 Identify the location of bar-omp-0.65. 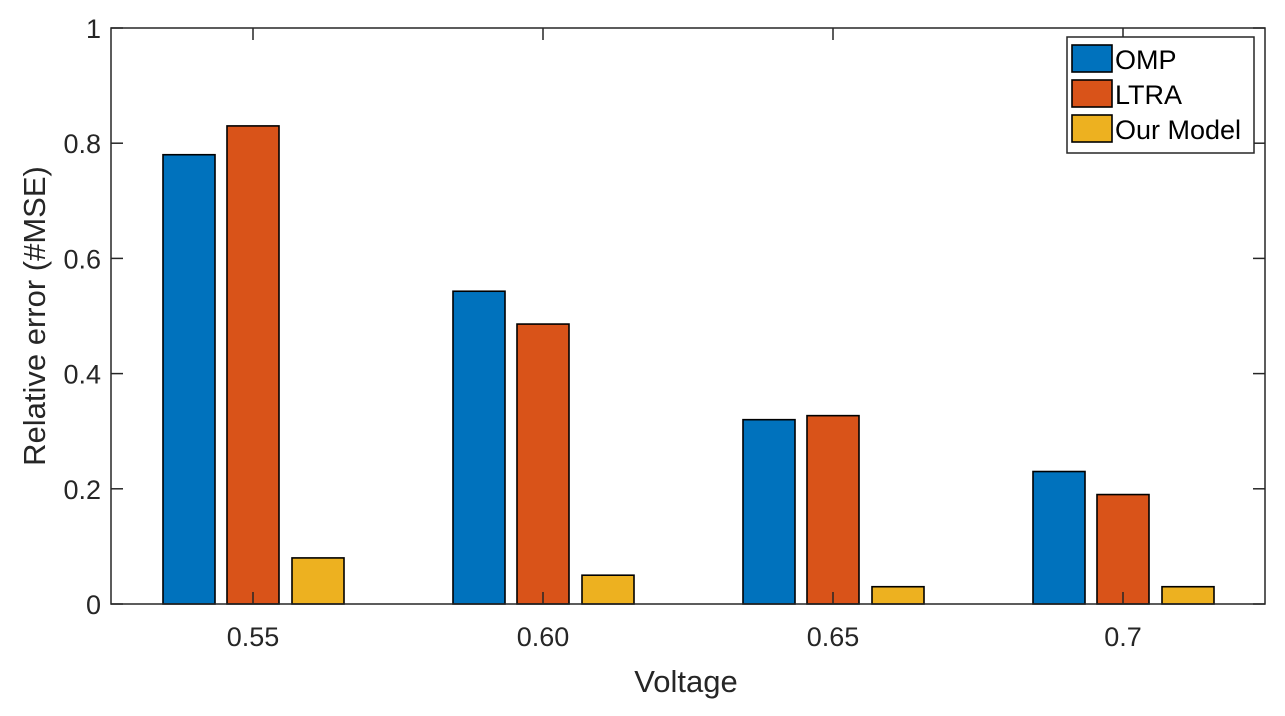
(769, 511).